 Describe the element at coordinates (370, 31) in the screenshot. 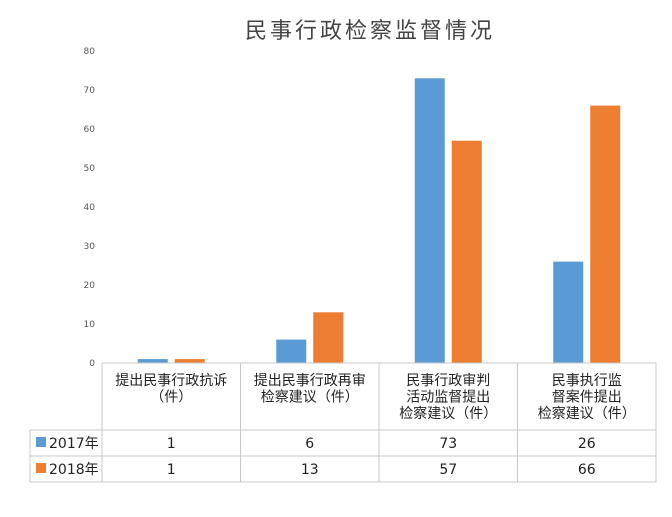

I see `chart-title: 民事行政检察监督情况` at that location.